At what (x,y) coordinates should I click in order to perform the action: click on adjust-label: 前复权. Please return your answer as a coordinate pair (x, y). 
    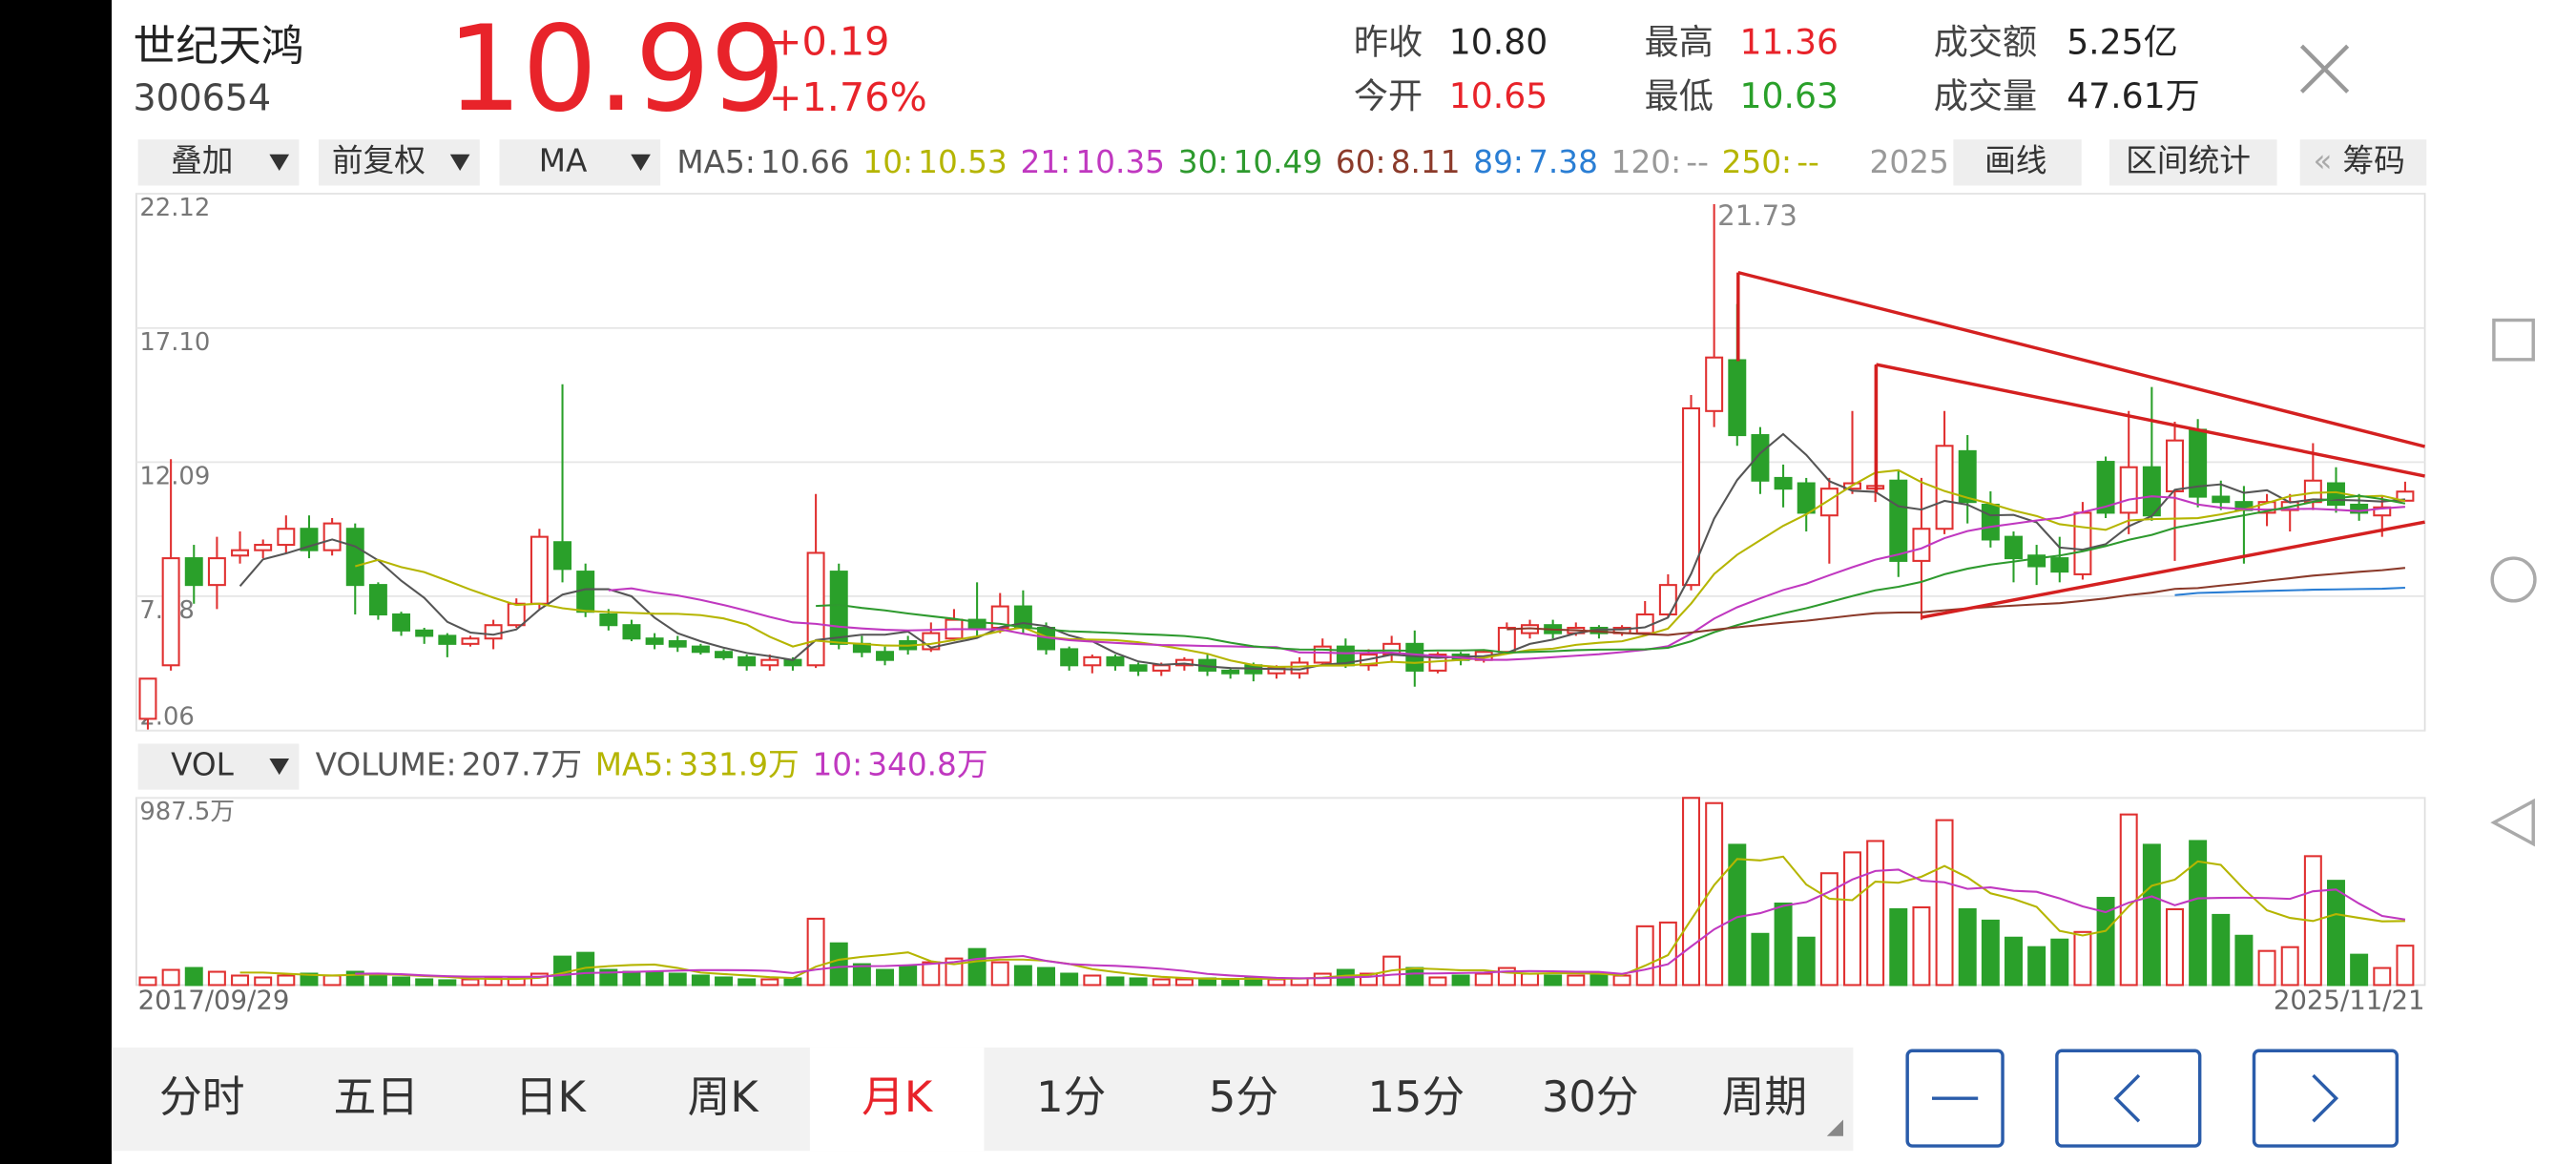
    Looking at the image, I should click on (379, 160).